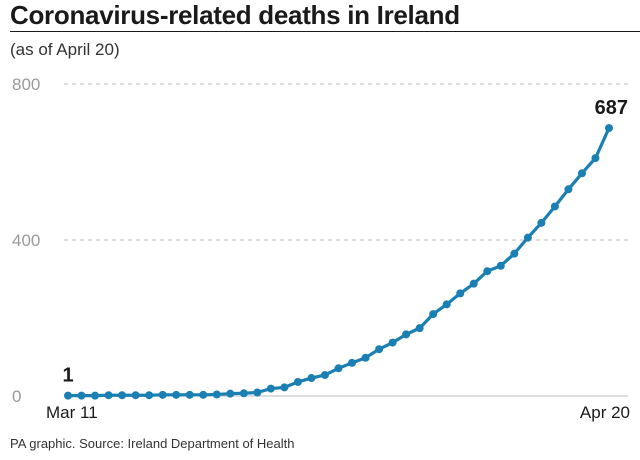 Image resolution: width=640 pixels, height=460 pixels. What do you see at coordinates (611, 108) in the screenshot?
I see `data-label: 687` at bounding box center [611, 108].